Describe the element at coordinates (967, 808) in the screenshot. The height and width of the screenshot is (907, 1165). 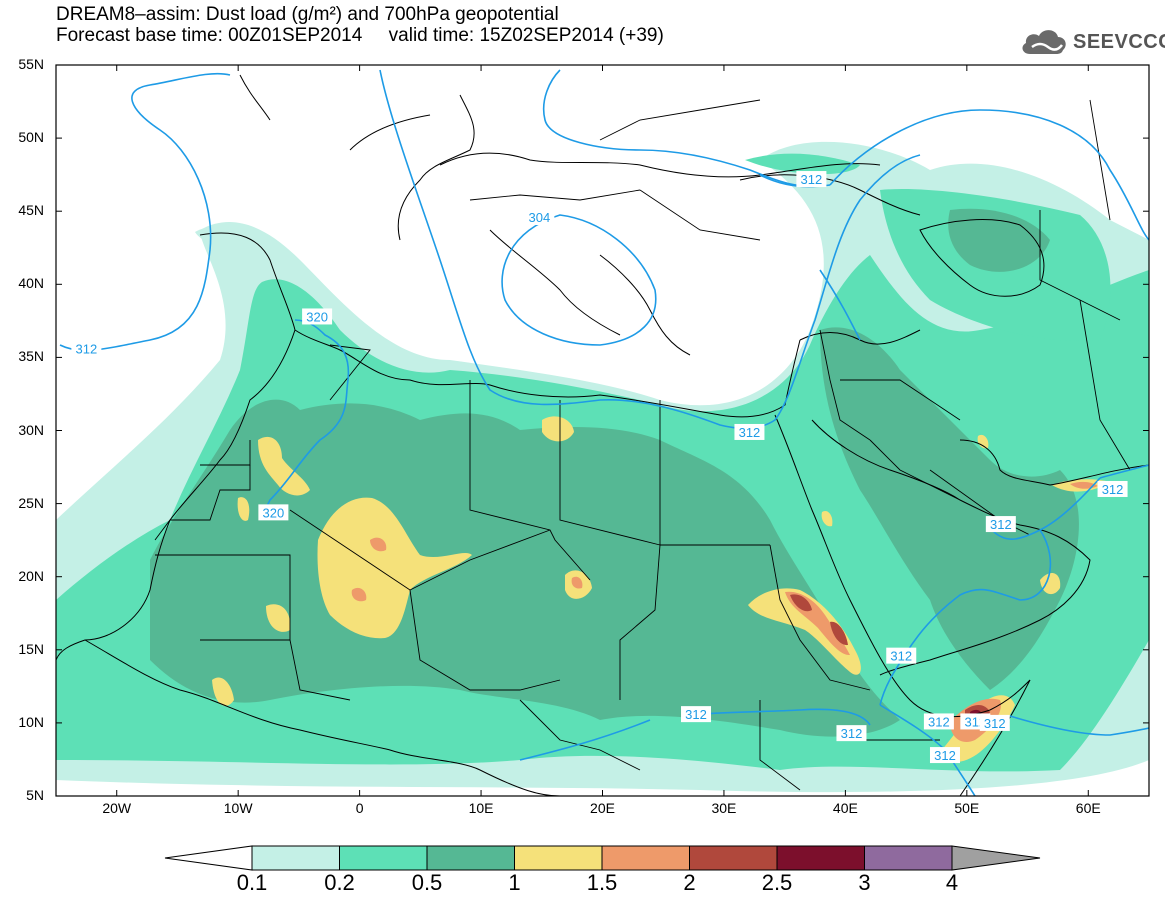
I see `lon-label: 50E` at that location.